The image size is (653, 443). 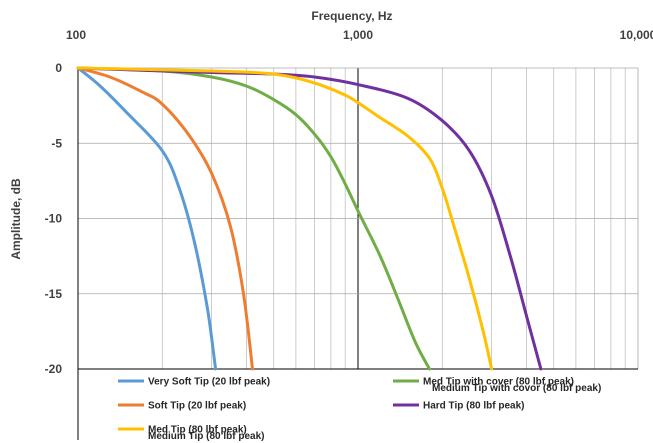 I want to click on legend-entry: Very Soft Tip (20 lbf peak), so click(x=209, y=382).